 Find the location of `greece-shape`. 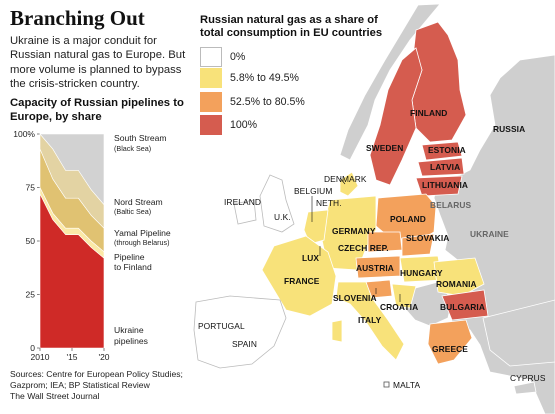

greece-shape is located at coordinates (450, 342).